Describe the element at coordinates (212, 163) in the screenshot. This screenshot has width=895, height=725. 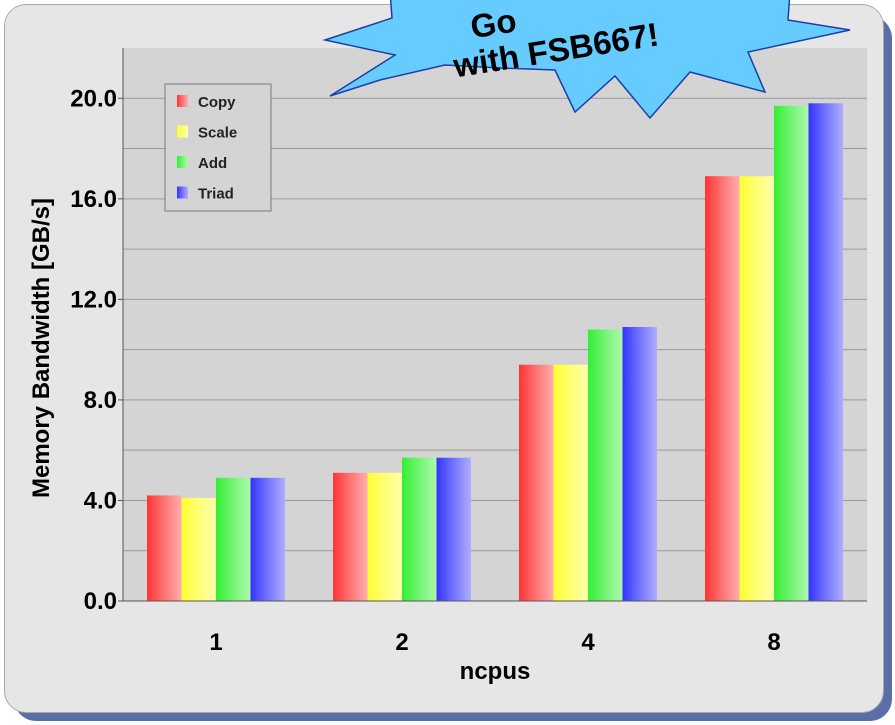
I see `legend-label: Add` at that location.